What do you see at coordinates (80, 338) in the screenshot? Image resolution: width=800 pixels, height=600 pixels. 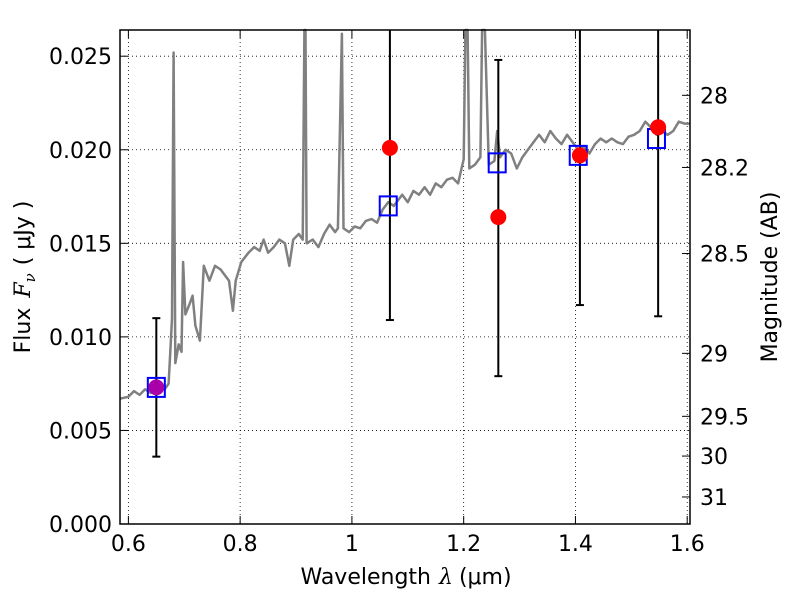 I see `y-tick-label: 0.010` at bounding box center [80, 338].